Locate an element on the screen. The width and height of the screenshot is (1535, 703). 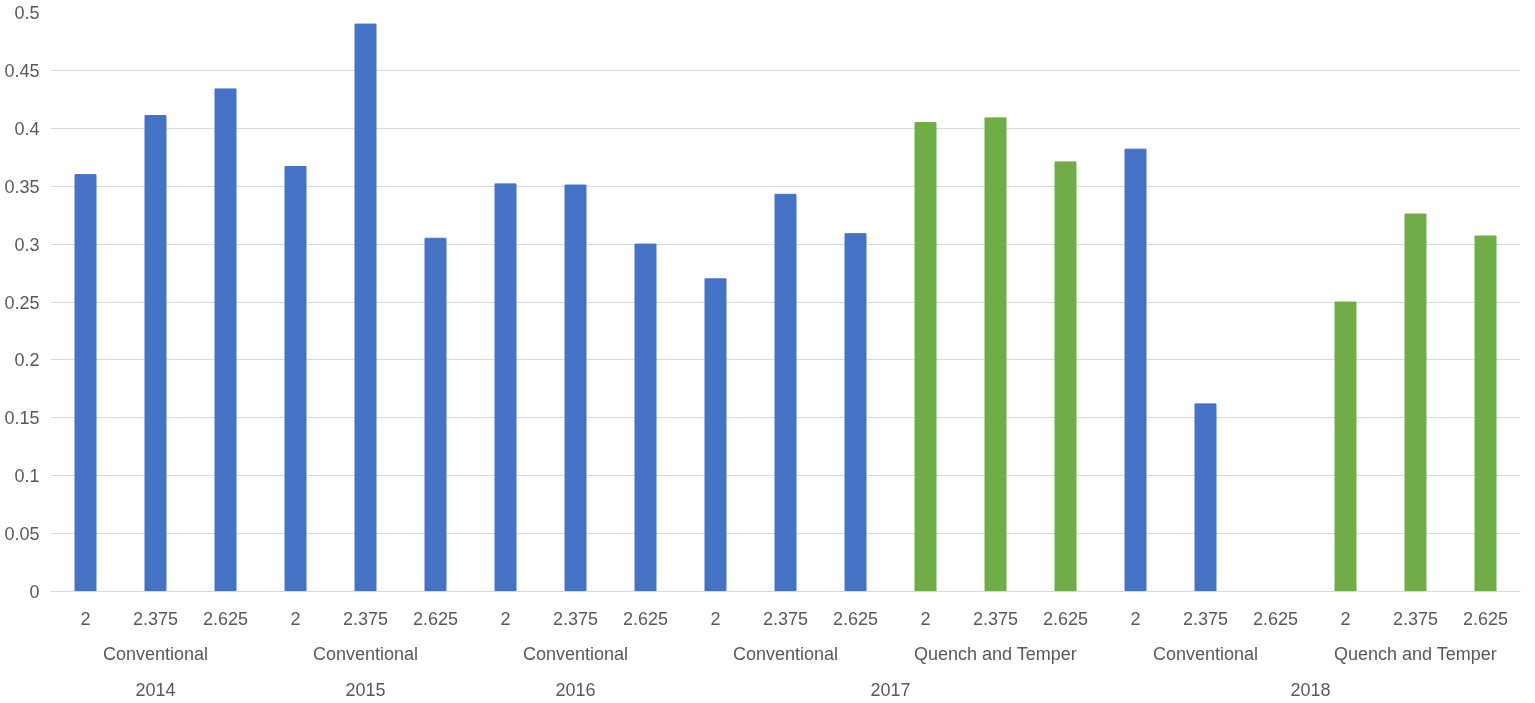
y-tick-label: 0.1 is located at coordinates (27, 476).